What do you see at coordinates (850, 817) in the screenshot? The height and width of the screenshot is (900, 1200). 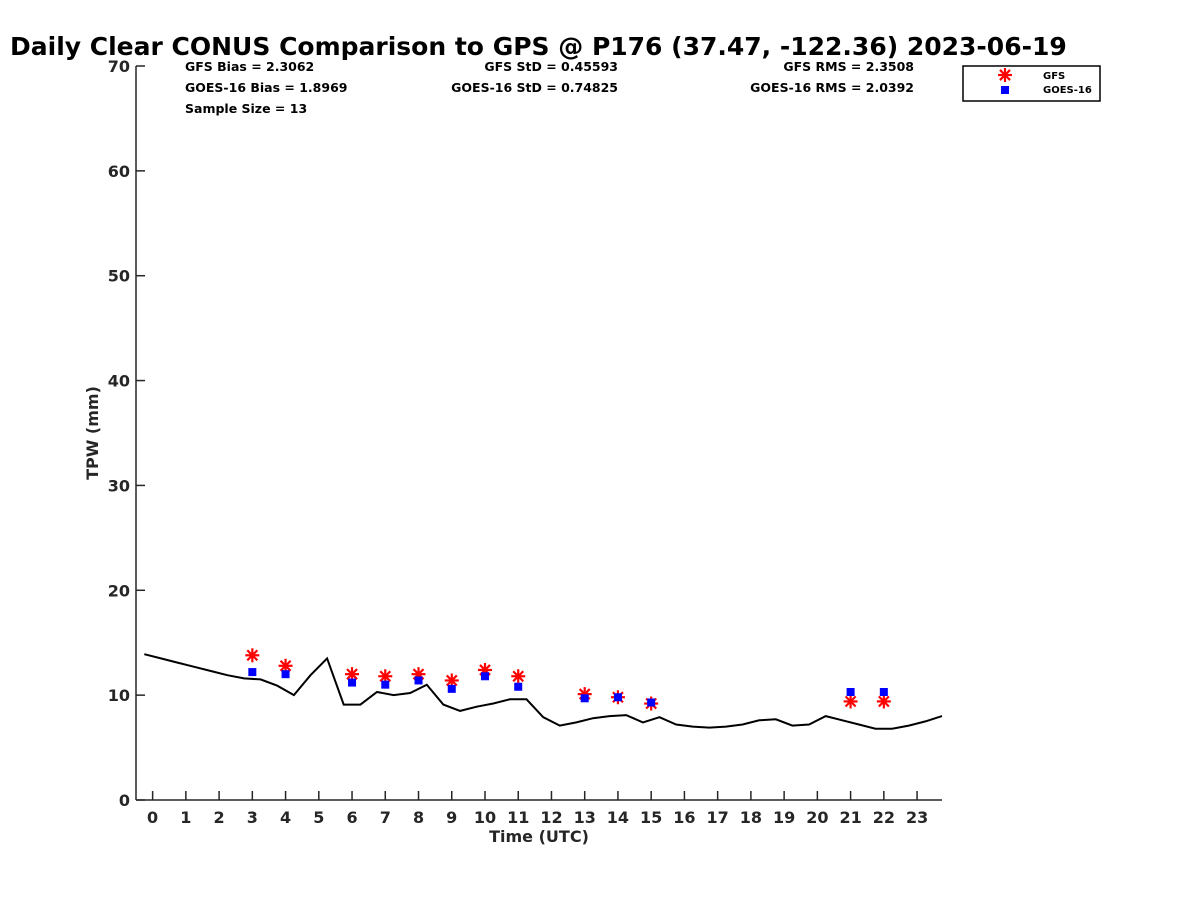 I see `x-tick-label: 21` at bounding box center [850, 817].